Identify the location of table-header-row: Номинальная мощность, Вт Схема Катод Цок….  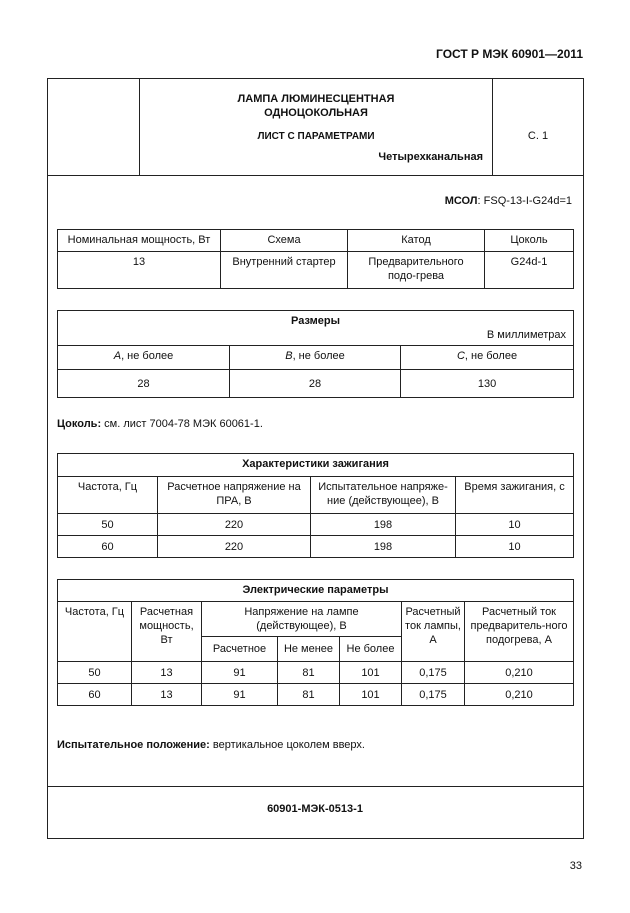
(315, 240).